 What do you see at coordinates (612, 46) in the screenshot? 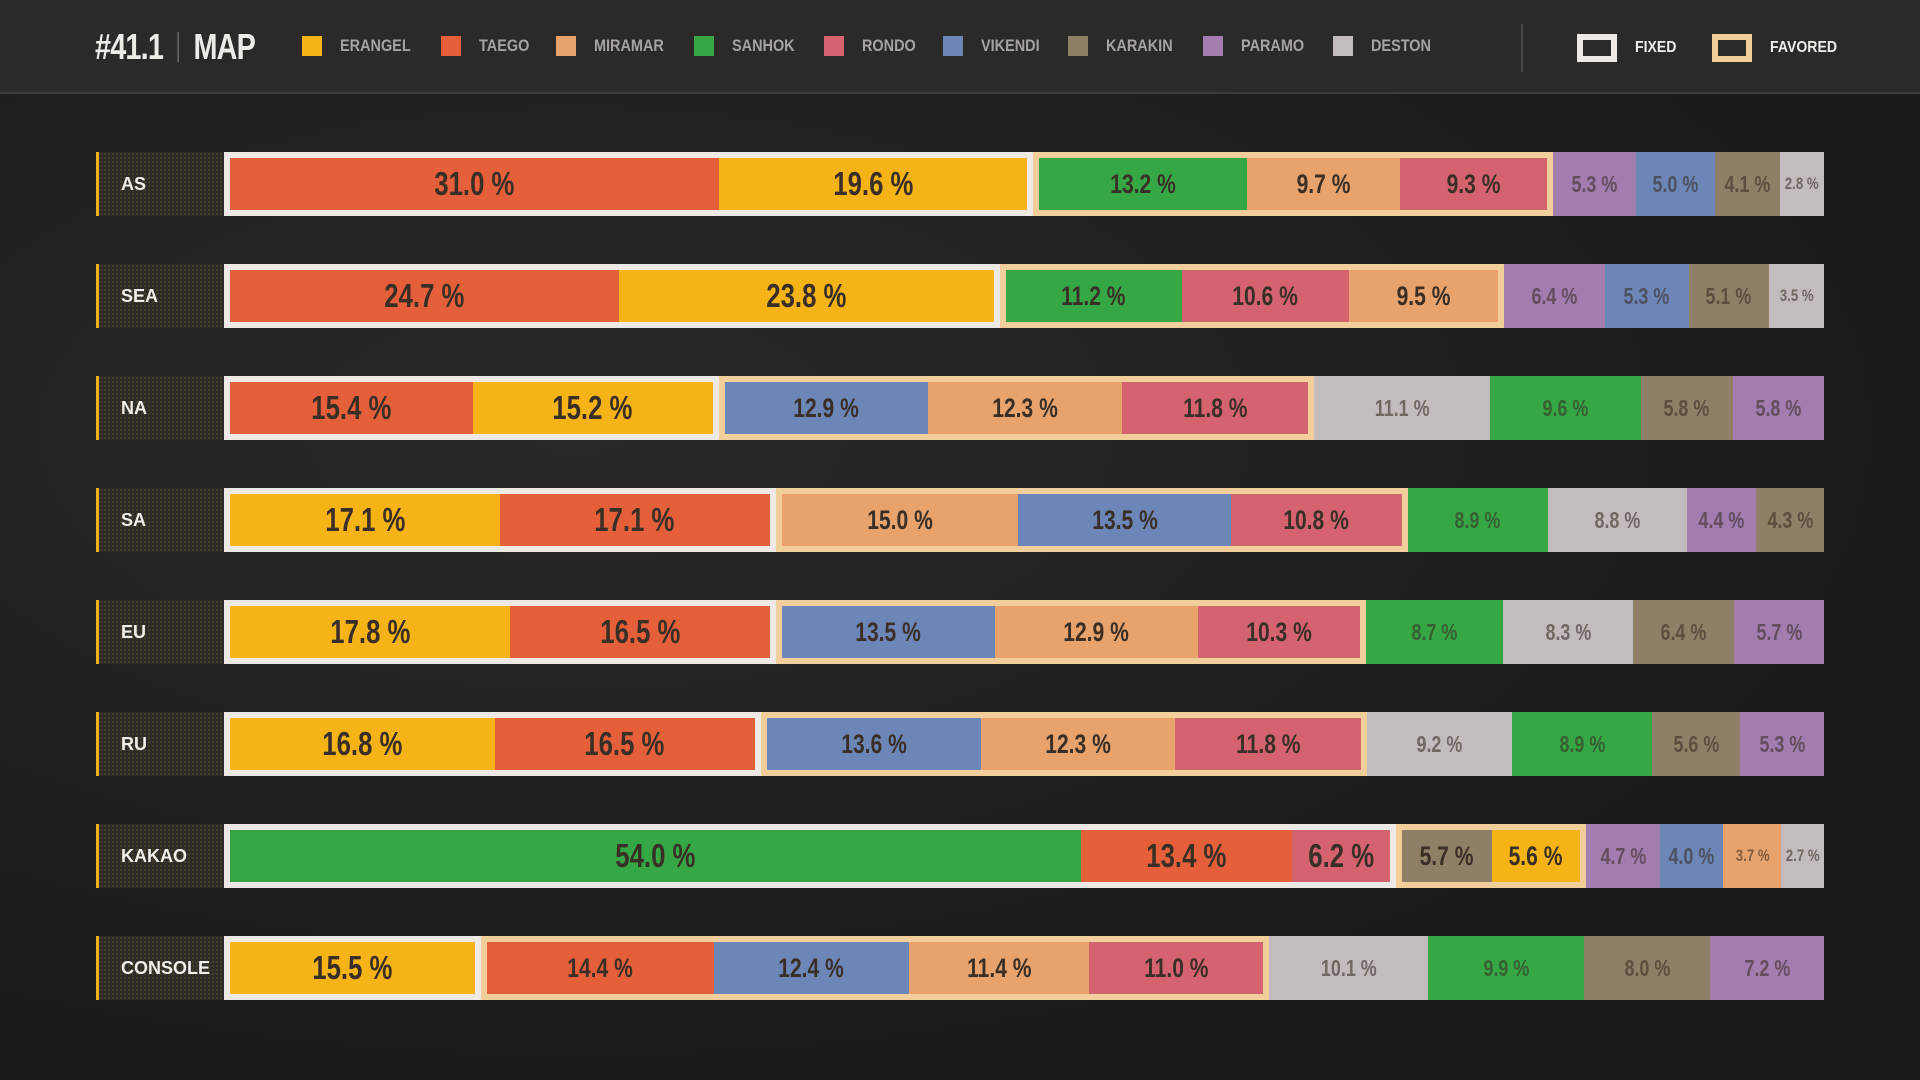
I see `legend-item-miramar: MIRAMAR` at bounding box center [612, 46].